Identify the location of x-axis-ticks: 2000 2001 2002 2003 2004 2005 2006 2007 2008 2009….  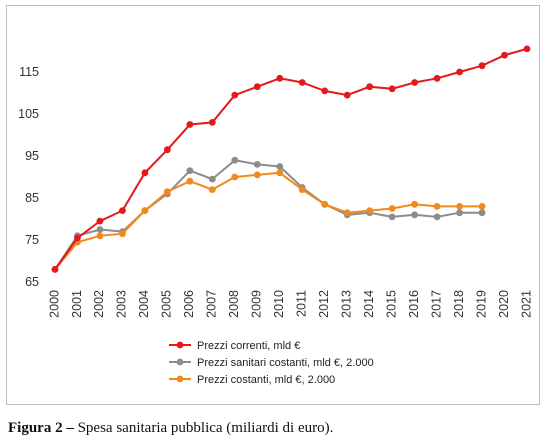
(290, 304).